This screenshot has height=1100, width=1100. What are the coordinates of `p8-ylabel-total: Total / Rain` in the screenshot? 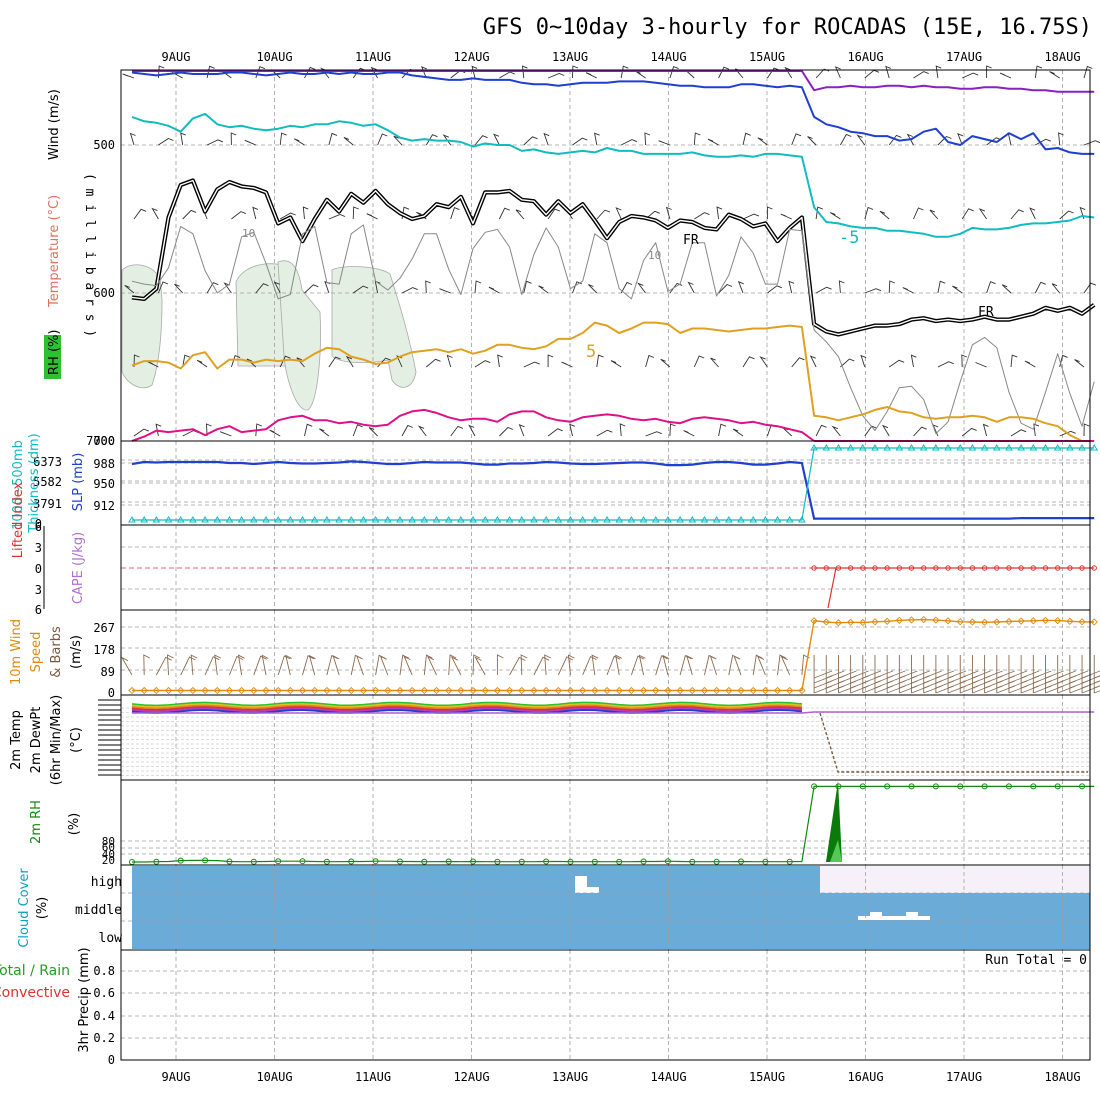 It's located at (35, 971).